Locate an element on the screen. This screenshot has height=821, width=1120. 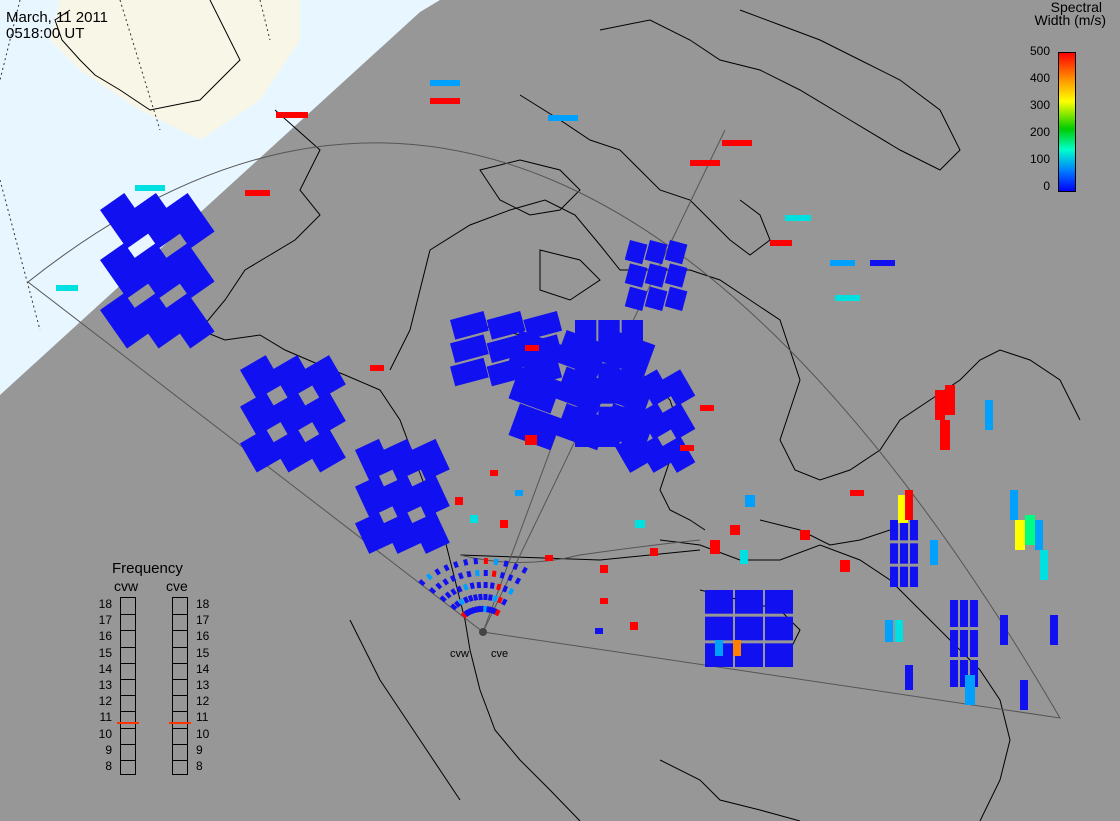
legend-tick-500: 500 is located at coordinates (1039, 51).